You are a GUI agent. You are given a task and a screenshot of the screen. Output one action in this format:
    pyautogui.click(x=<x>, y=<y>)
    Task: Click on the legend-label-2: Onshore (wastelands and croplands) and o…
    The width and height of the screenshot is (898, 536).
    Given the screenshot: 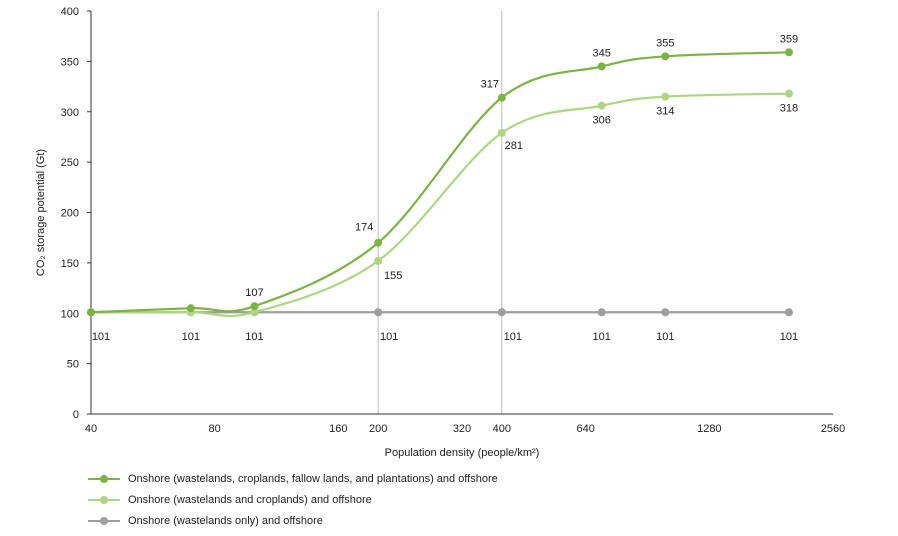 What is the action you would take?
    pyautogui.click(x=250, y=499)
    